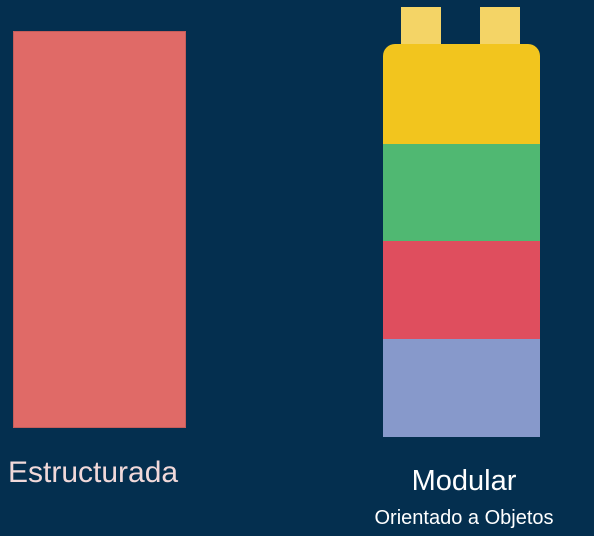 Image resolution: width=594 pixels, height=536 pixels. What do you see at coordinates (93, 472) in the screenshot?
I see `structured-label: Estructurada` at bounding box center [93, 472].